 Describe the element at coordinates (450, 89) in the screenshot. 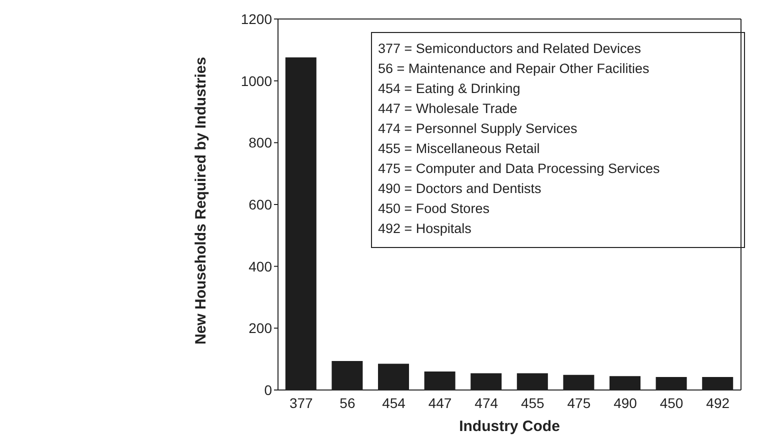

I see `annotation: 454 = Eating & Drinking` at that location.